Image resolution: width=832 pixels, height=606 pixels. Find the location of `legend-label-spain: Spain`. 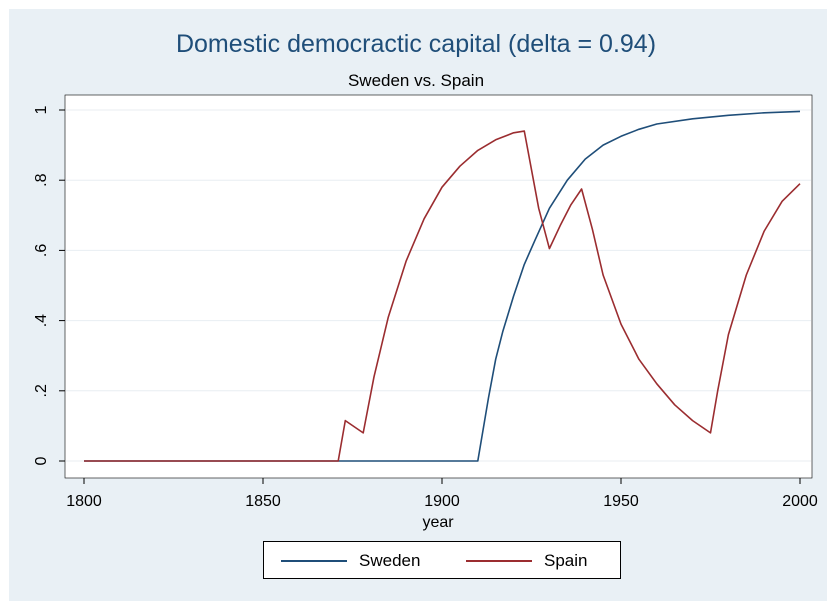

legend-label-spain: Spain is located at coordinates (566, 560).